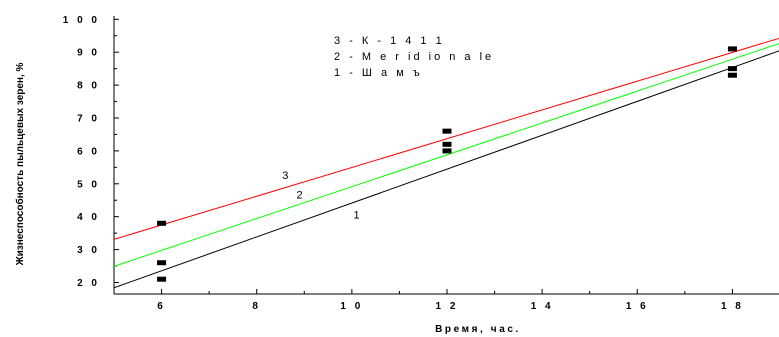  I want to click on line-label-2: 2, so click(299, 196).